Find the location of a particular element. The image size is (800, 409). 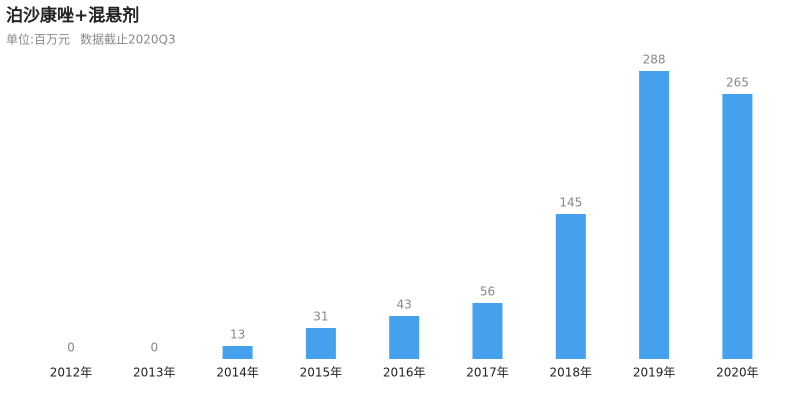

value-label: 56 is located at coordinates (487, 292).